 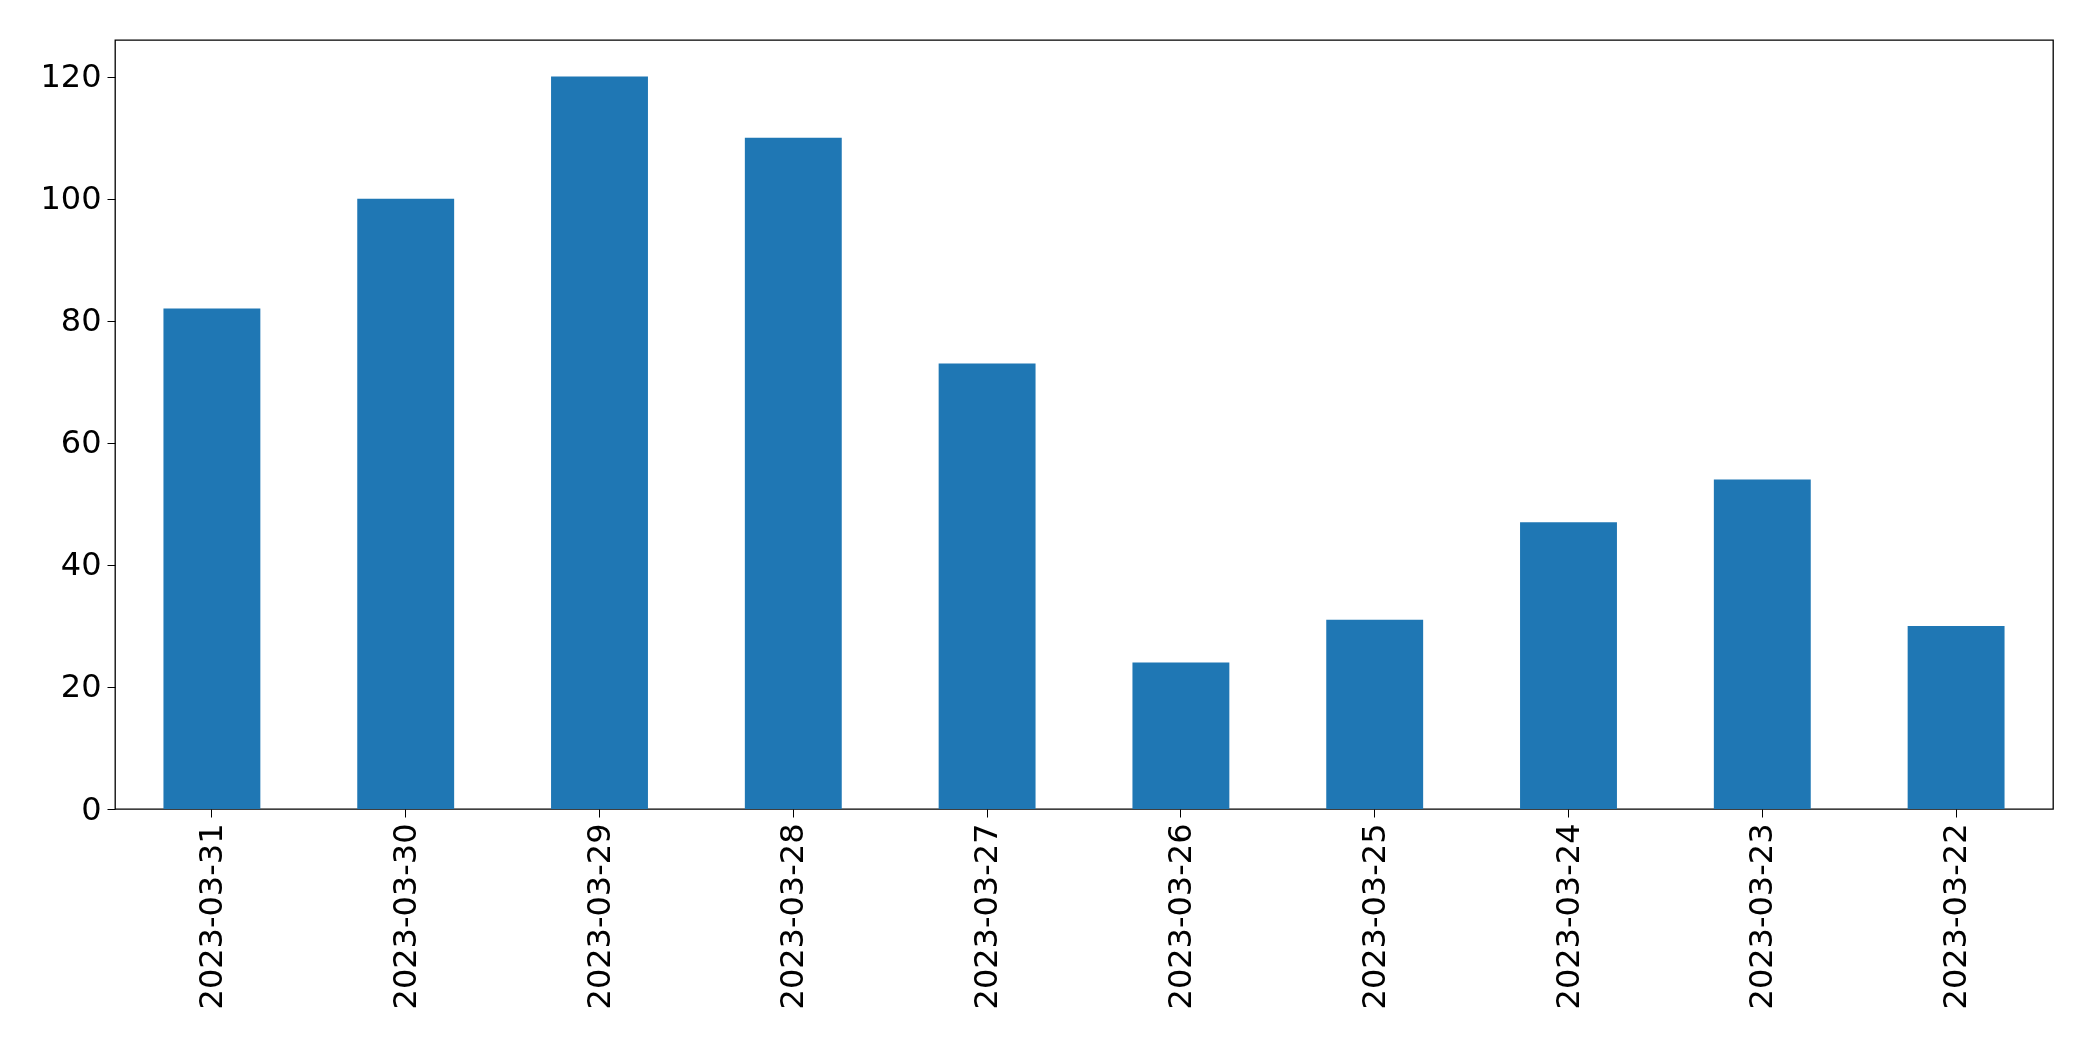 What do you see at coordinates (986, 916) in the screenshot?
I see `x-tick-label: 2023-03-27` at bounding box center [986, 916].